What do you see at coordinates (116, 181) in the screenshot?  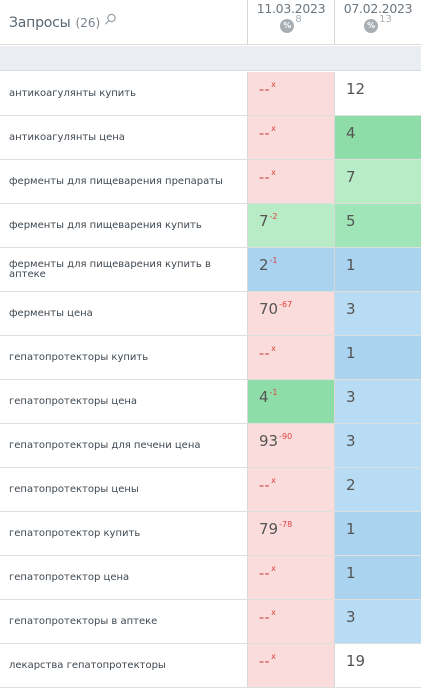 I see `query-text: ферменты для пищеварения препараты` at bounding box center [116, 181].